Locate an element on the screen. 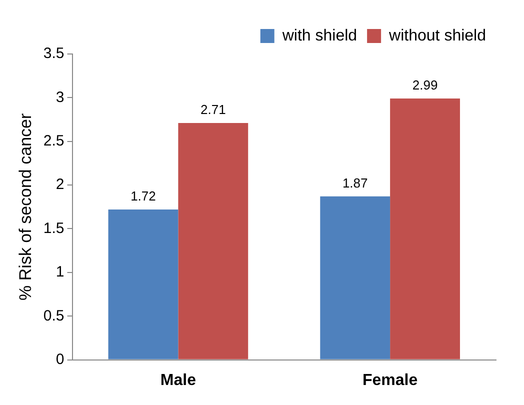 The image size is (524, 405). data-label: 2.71 is located at coordinates (213, 110).